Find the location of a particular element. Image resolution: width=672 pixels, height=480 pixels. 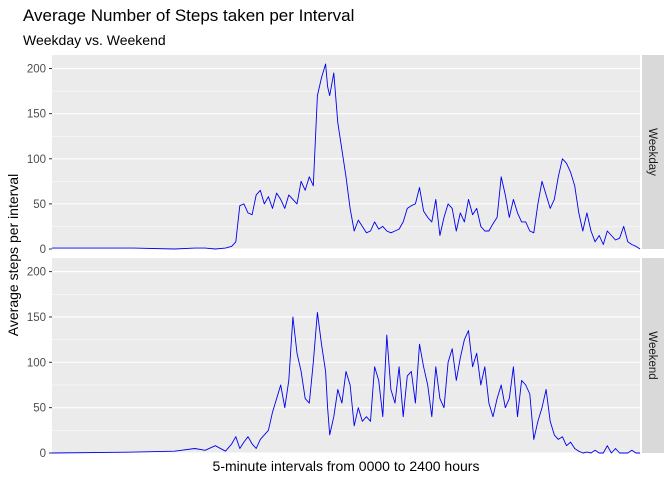

facet-label: Weekend is located at coordinates (652, 355).